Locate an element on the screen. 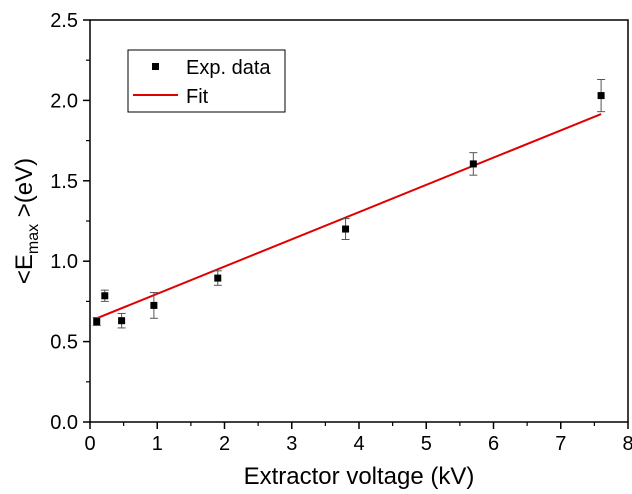  legend: Exp. data Fit is located at coordinates (206, 81).